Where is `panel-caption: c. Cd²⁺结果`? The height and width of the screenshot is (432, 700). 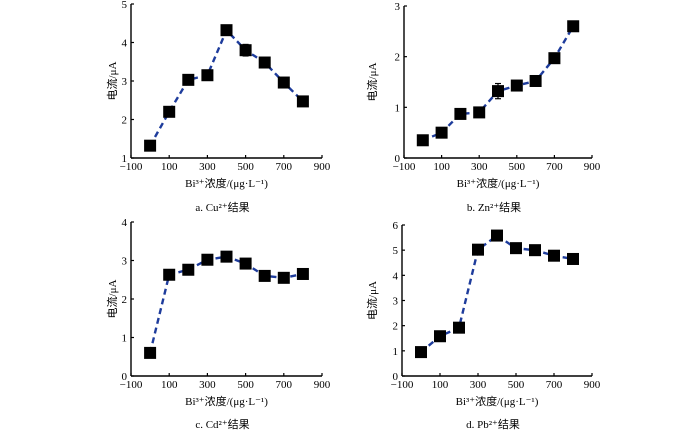 panel-caption: c. Cd²⁺结果 is located at coordinates (222, 424).